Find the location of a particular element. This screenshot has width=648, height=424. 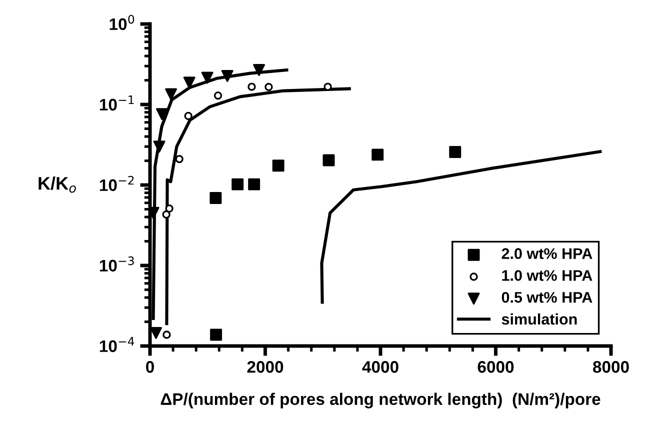

legend-label: 1.0 wt% HPA is located at coordinates (547, 275).